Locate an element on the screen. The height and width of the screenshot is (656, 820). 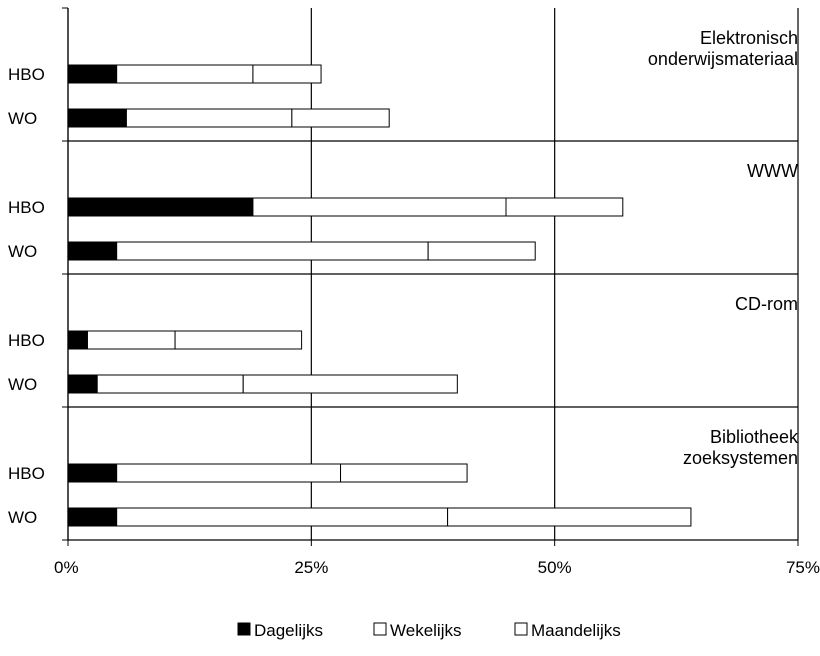
legend: Dagelijks Wekelijks Maandelijks is located at coordinates (429, 630).